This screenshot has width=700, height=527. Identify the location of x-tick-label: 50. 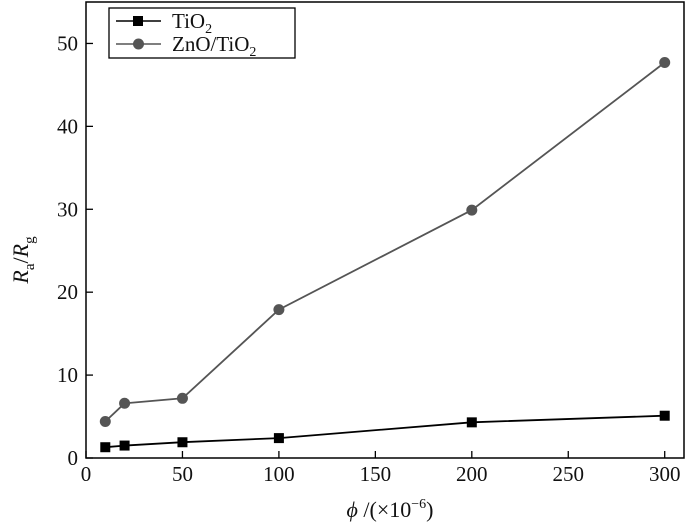
(182, 474).